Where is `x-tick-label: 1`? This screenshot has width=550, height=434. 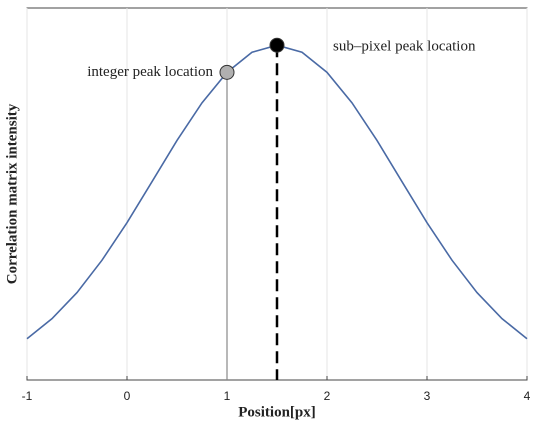
x-tick-label: 1 is located at coordinates (227, 396).